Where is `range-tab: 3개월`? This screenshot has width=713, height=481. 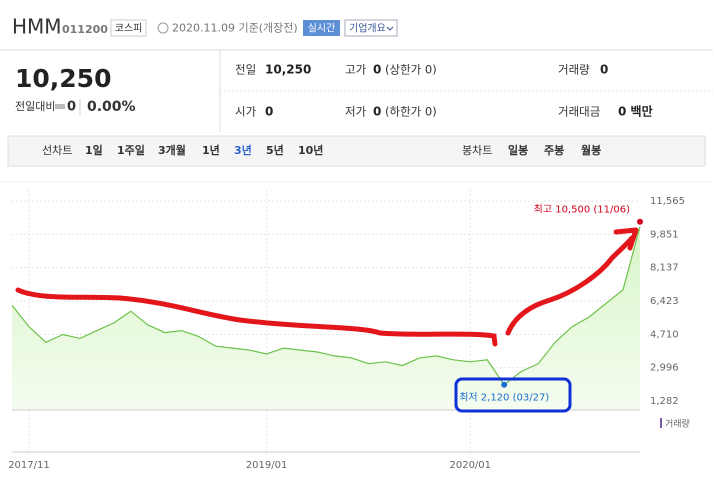 range-tab: 3개월 is located at coordinates (172, 150).